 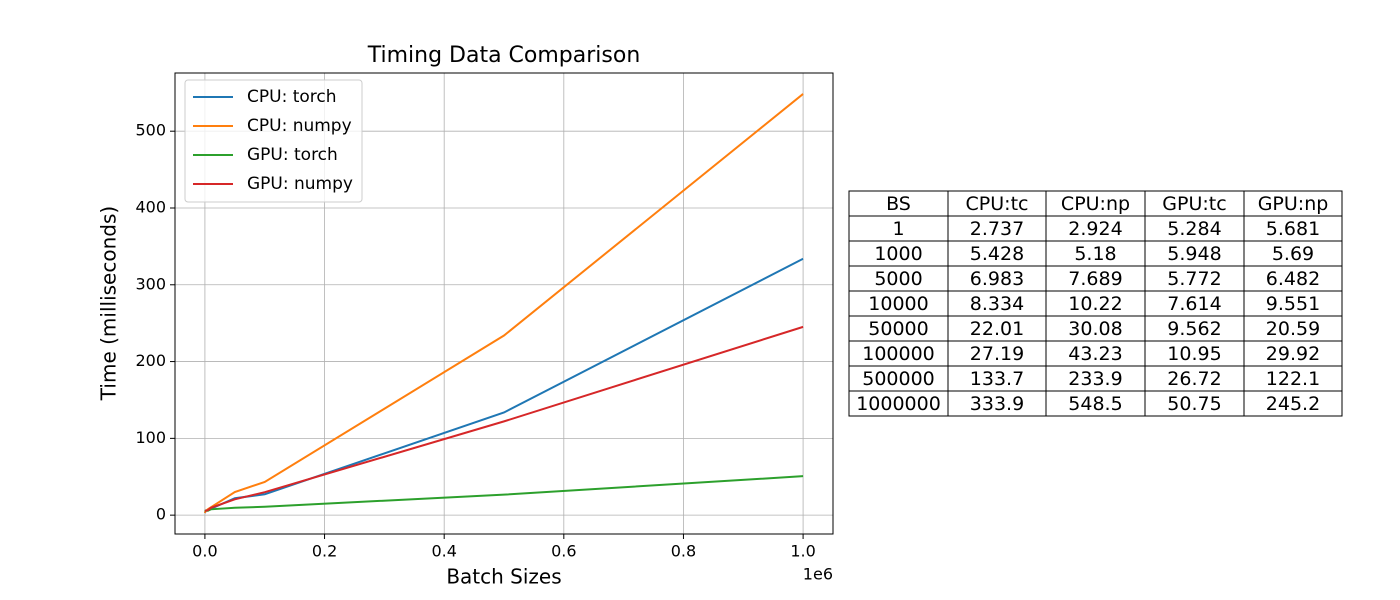 I want to click on table-value: 1000, so click(x=898, y=254).